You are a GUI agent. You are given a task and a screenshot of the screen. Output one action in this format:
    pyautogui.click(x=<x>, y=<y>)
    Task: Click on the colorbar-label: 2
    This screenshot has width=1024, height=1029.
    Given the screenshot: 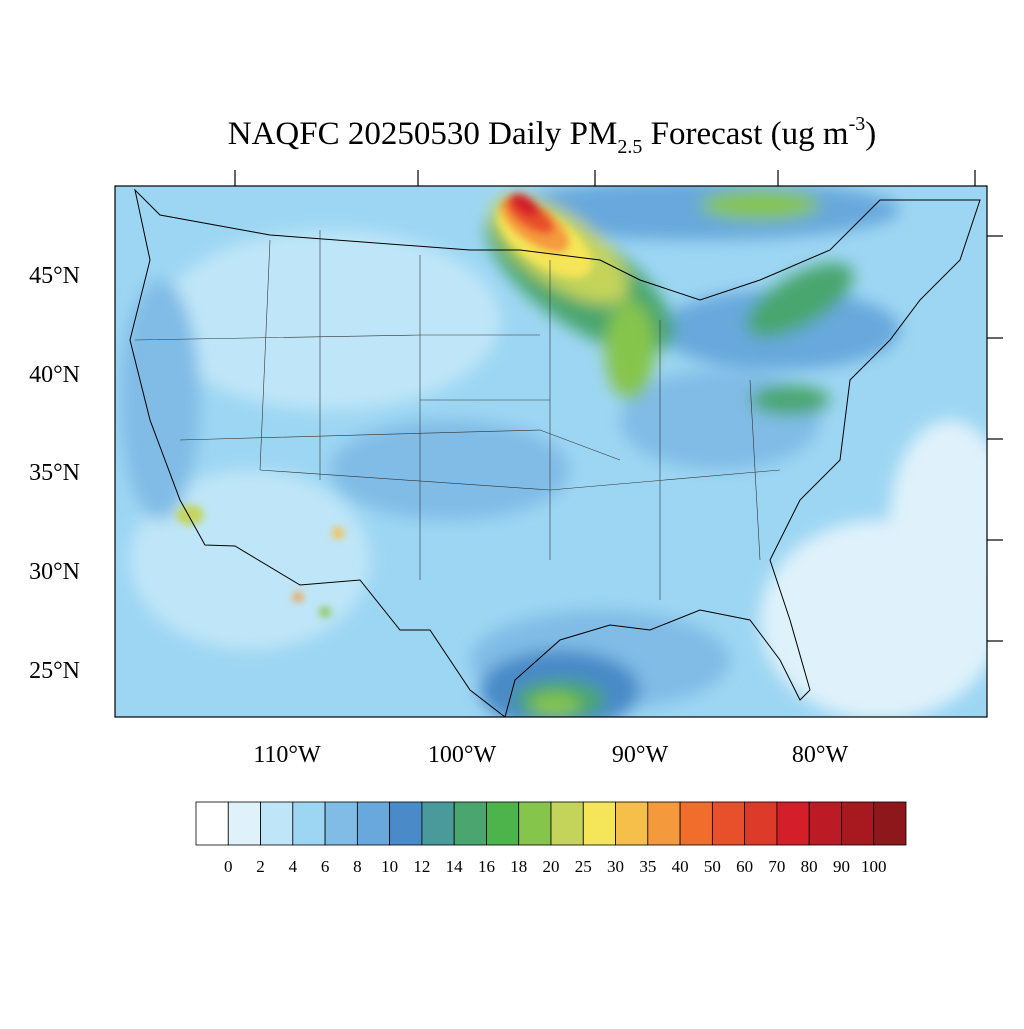 What is the action you would take?
    pyautogui.click(x=260, y=866)
    